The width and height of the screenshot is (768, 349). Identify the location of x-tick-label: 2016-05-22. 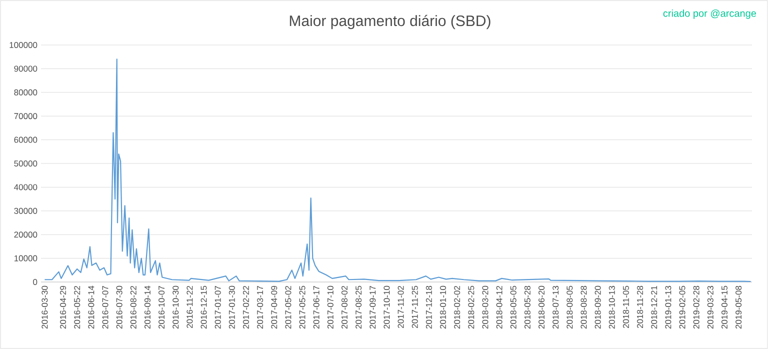
(77, 307).